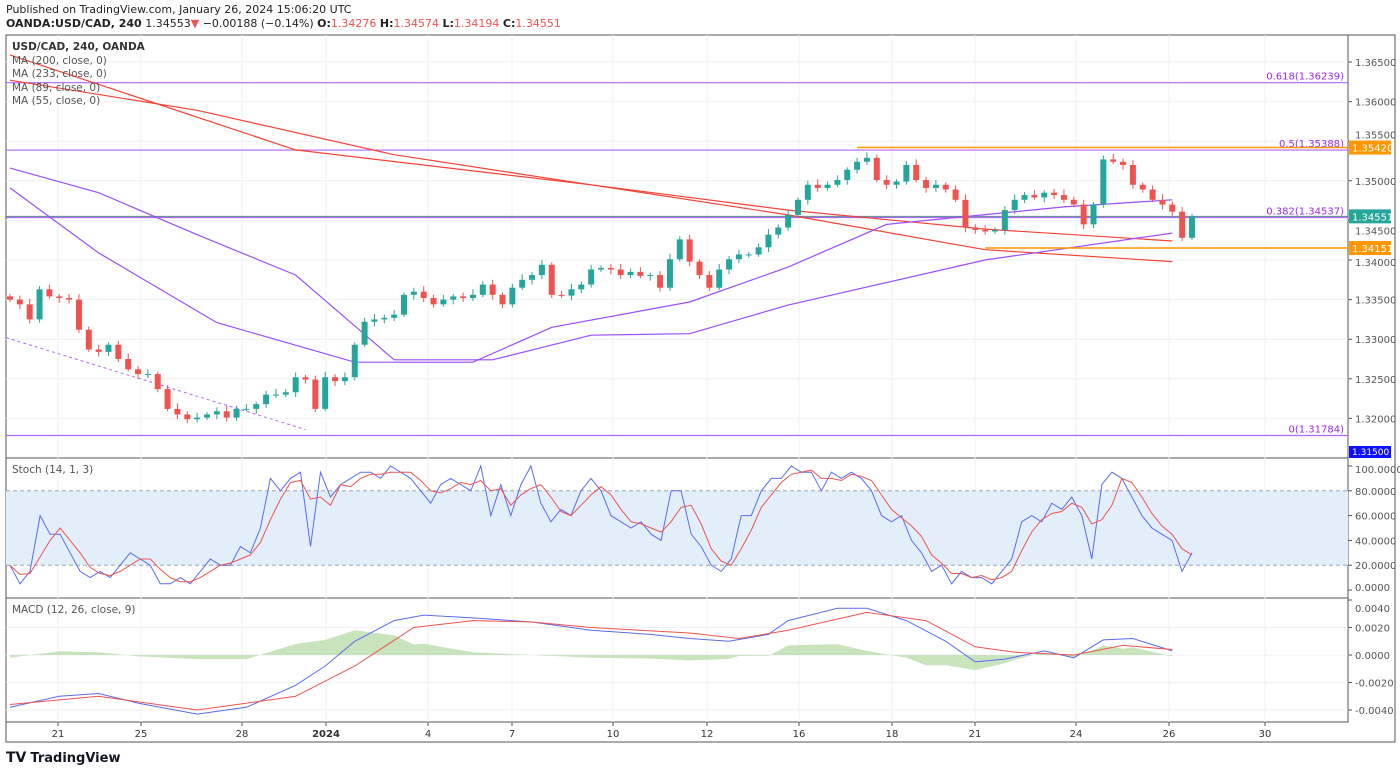  I want to click on date-tick-label: 28, so click(242, 734).